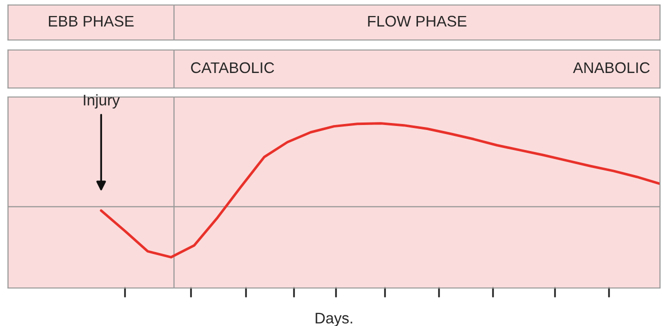 Image resolution: width=668 pixels, height=326 pixels. Describe the element at coordinates (232, 68) in the screenshot. I see `text: CATABOLIC` at that location.